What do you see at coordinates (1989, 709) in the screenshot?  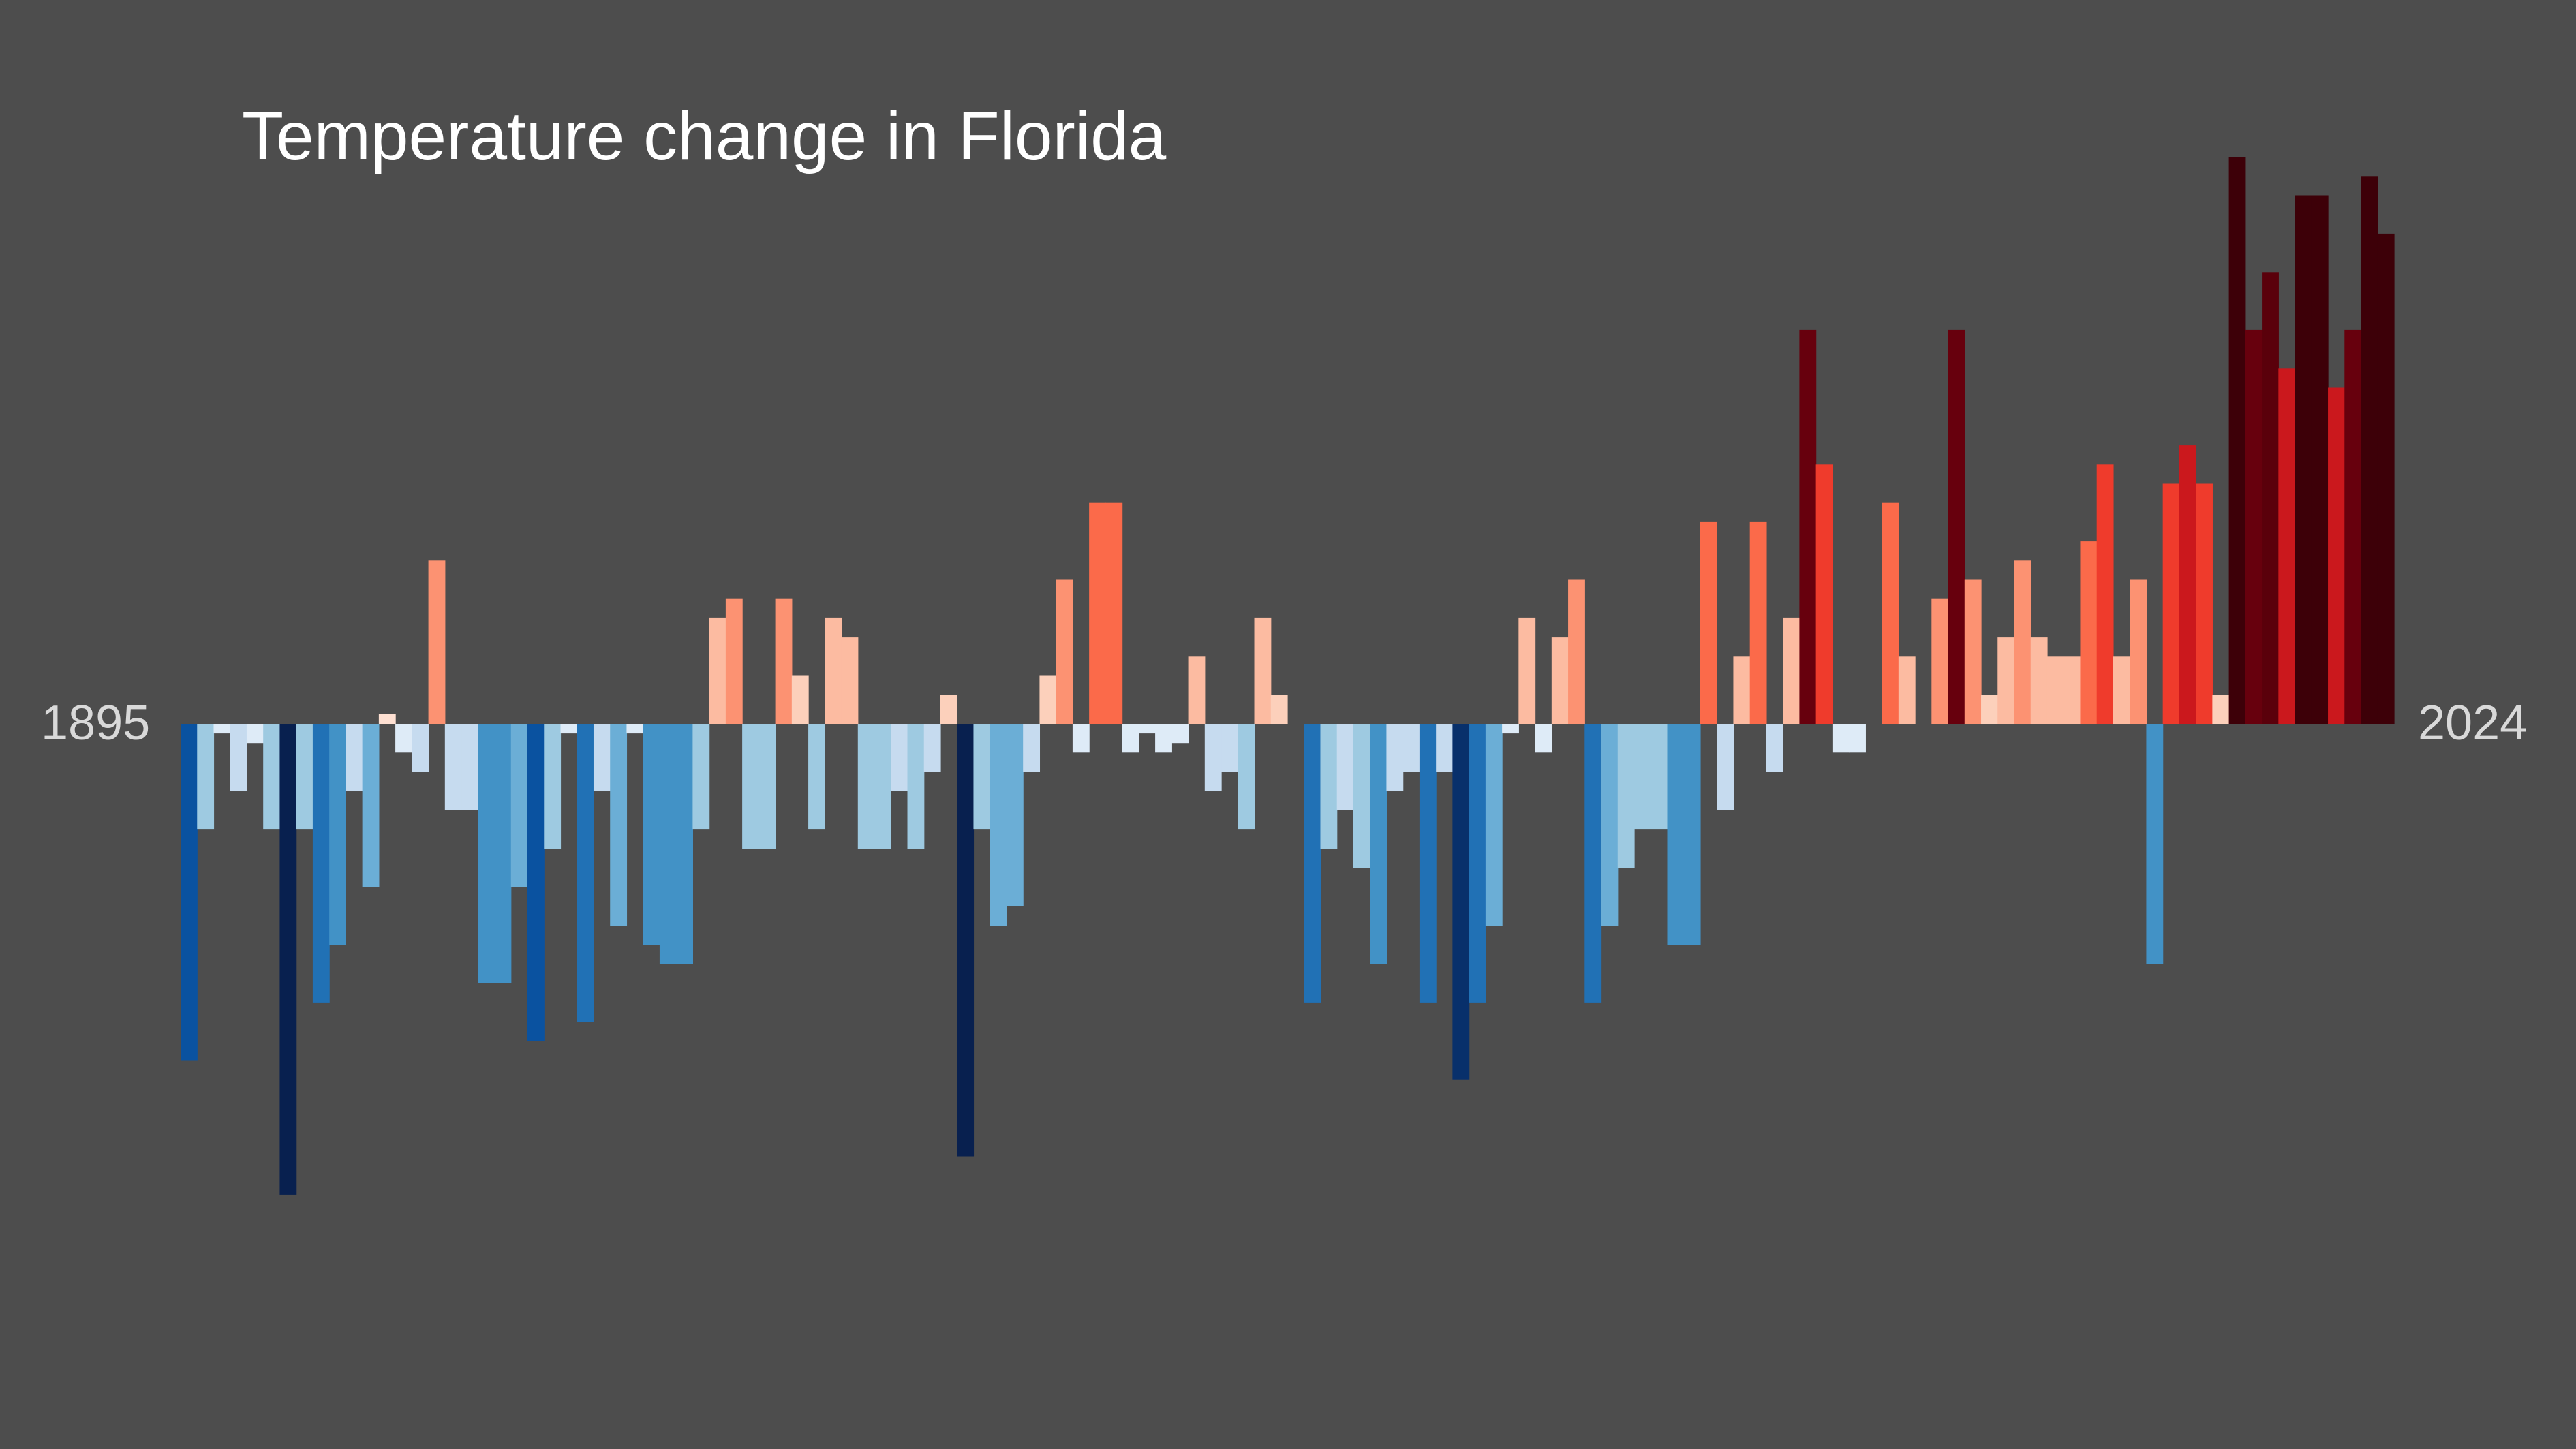 I see `bar-2004` at bounding box center [1989, 709].